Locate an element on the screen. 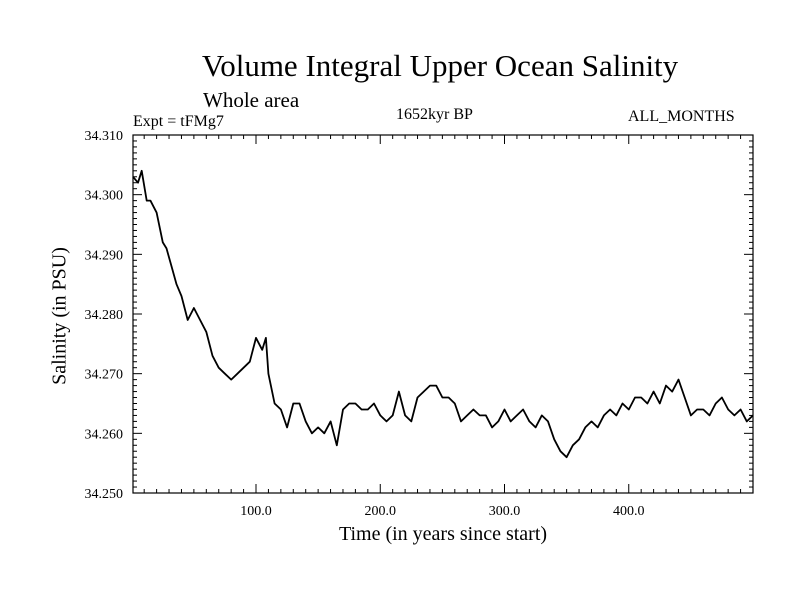 The height and width of the screenshot is (600, 800). x-axis-label: Time (in years since start) is located at coordinates (443, 534).